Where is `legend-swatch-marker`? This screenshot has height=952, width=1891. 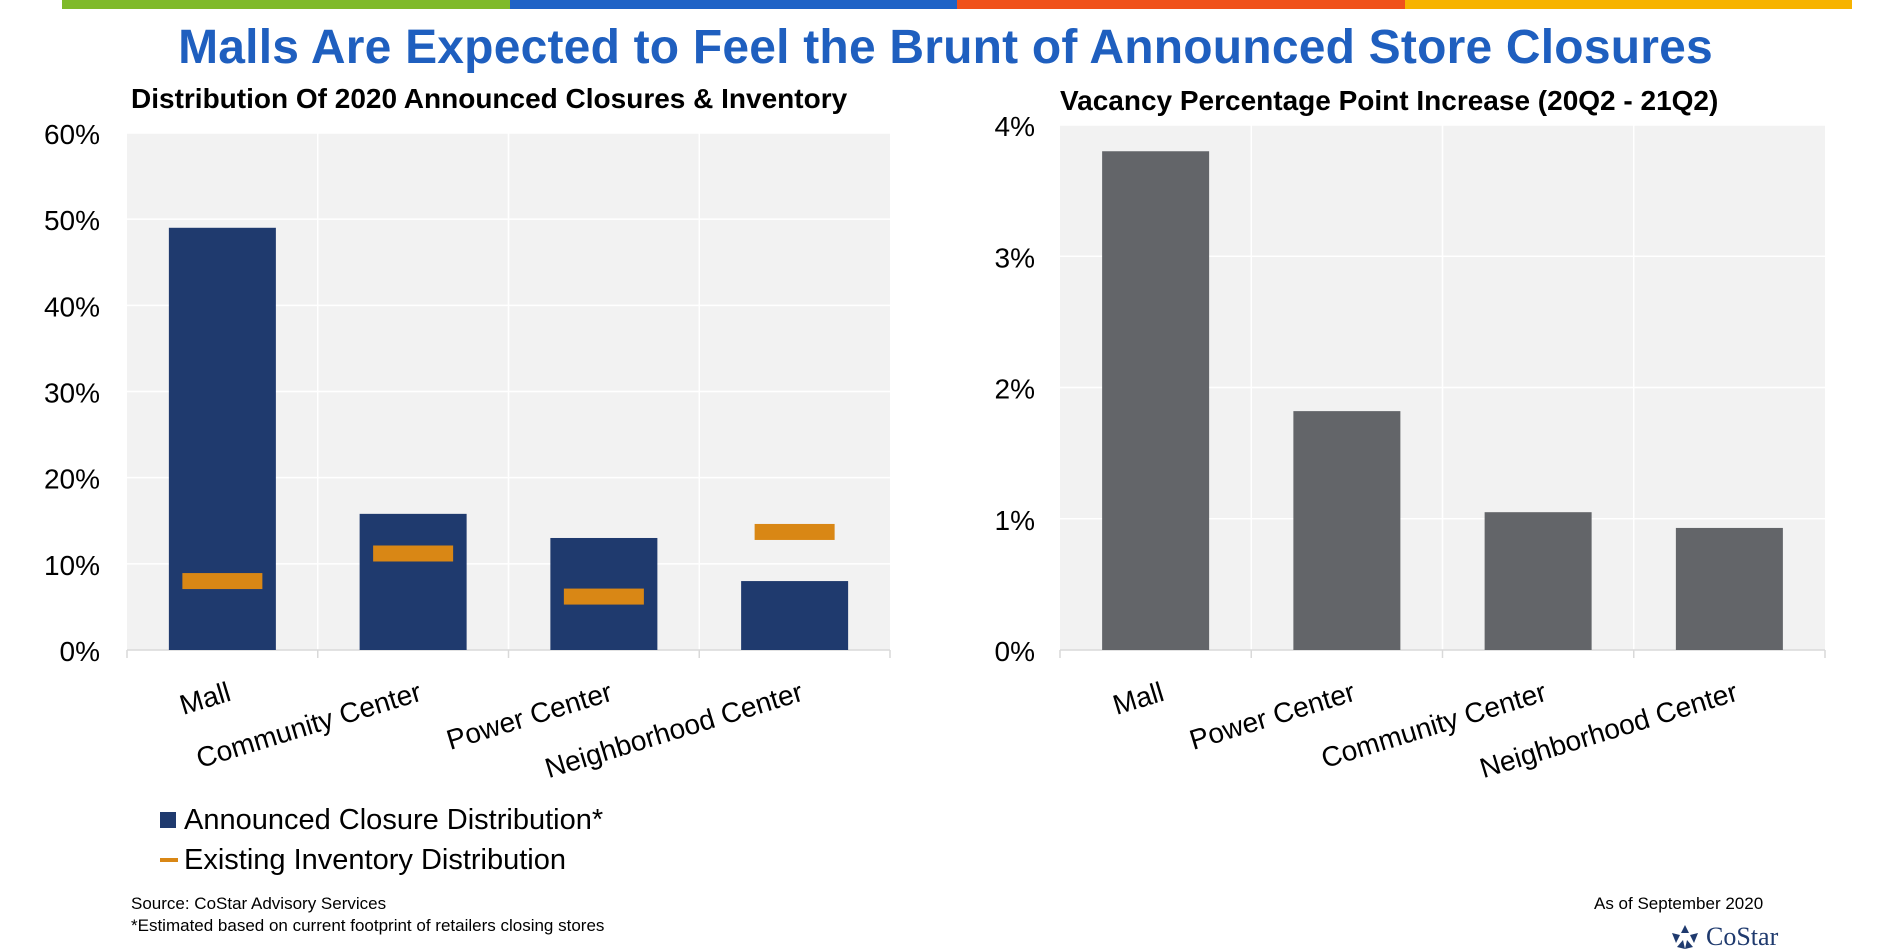 legend-swatch-marker is located at coordinates (169, 860).